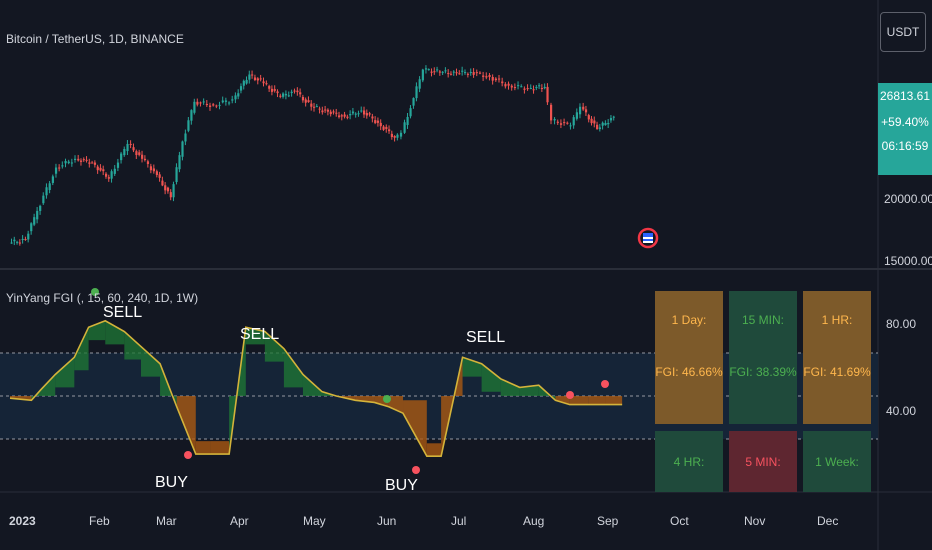  Describe the element at coordinates (837, 357) in the screenshot. I see `fgi-table-cell: 1 HR: FGI: 41.69%` at that location.